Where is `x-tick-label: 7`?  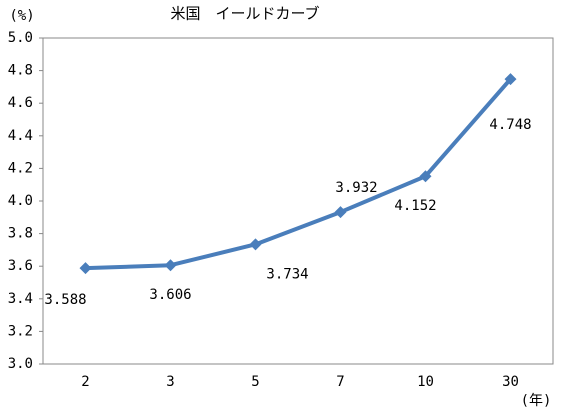 x-tick-label: 7 is located at coordinates (340, 382).